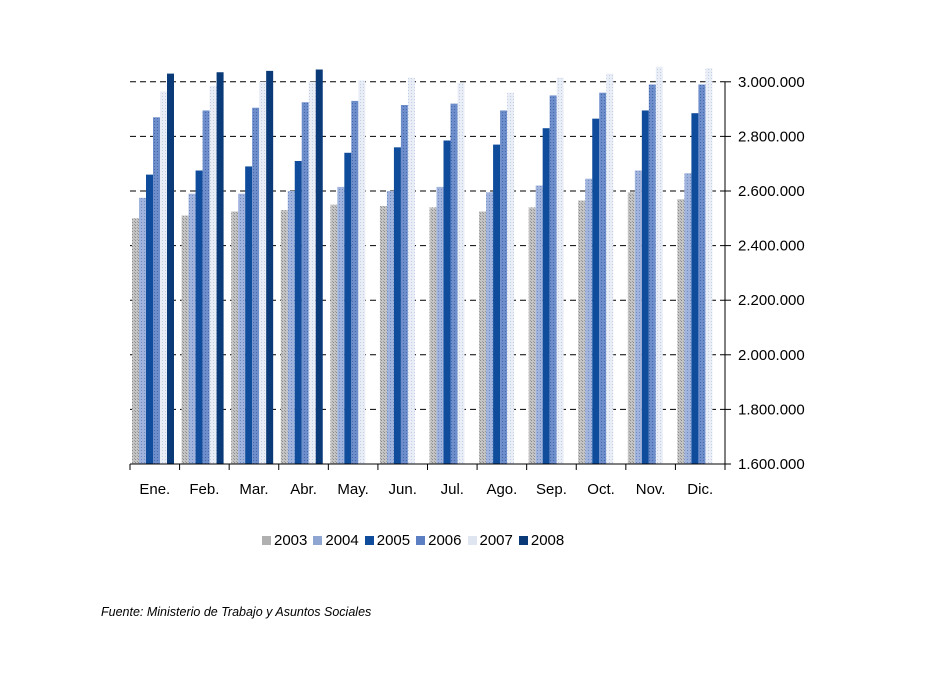 The height and width of the screenshot is (693, 947). I want to click on x-tick-label: Mar., so click(253, 489).